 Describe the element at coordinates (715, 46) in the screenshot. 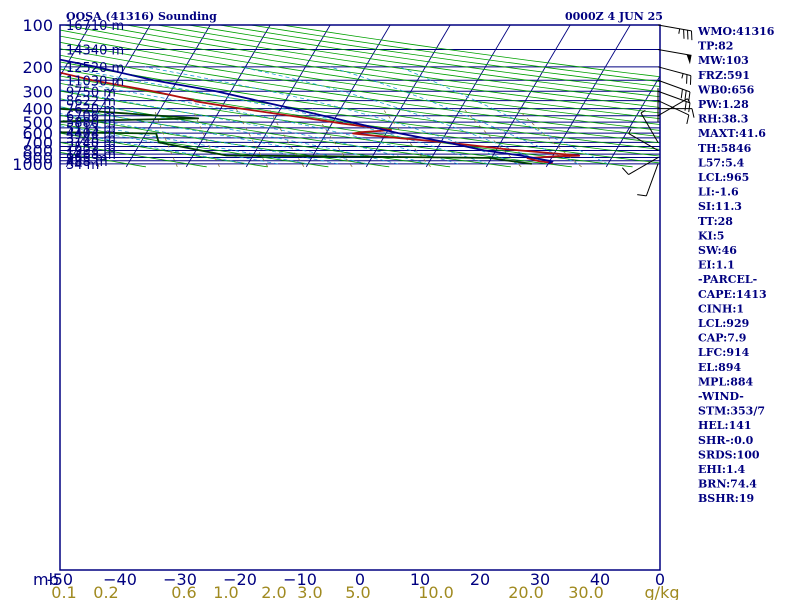

I see `stability-index: TP:82` at that location.